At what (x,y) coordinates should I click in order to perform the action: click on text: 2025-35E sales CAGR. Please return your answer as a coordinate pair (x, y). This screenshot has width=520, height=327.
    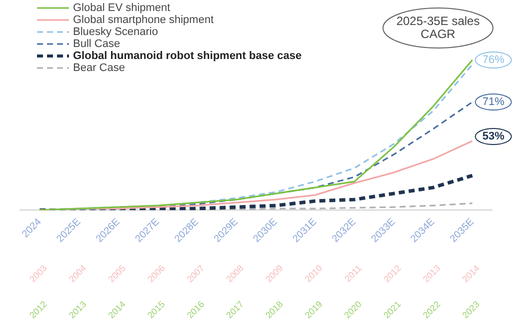
    Looking at the image, I should click on (438, 27).